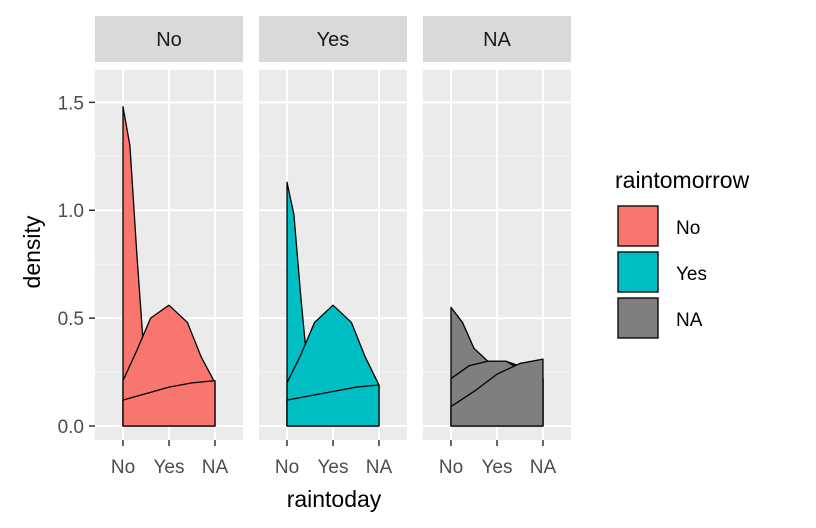 The width and height of the screenshot is (816, 528). Describe the element at coordinates (638, 272) in the screenshot. I see `legend-swatch-yes` at that location.